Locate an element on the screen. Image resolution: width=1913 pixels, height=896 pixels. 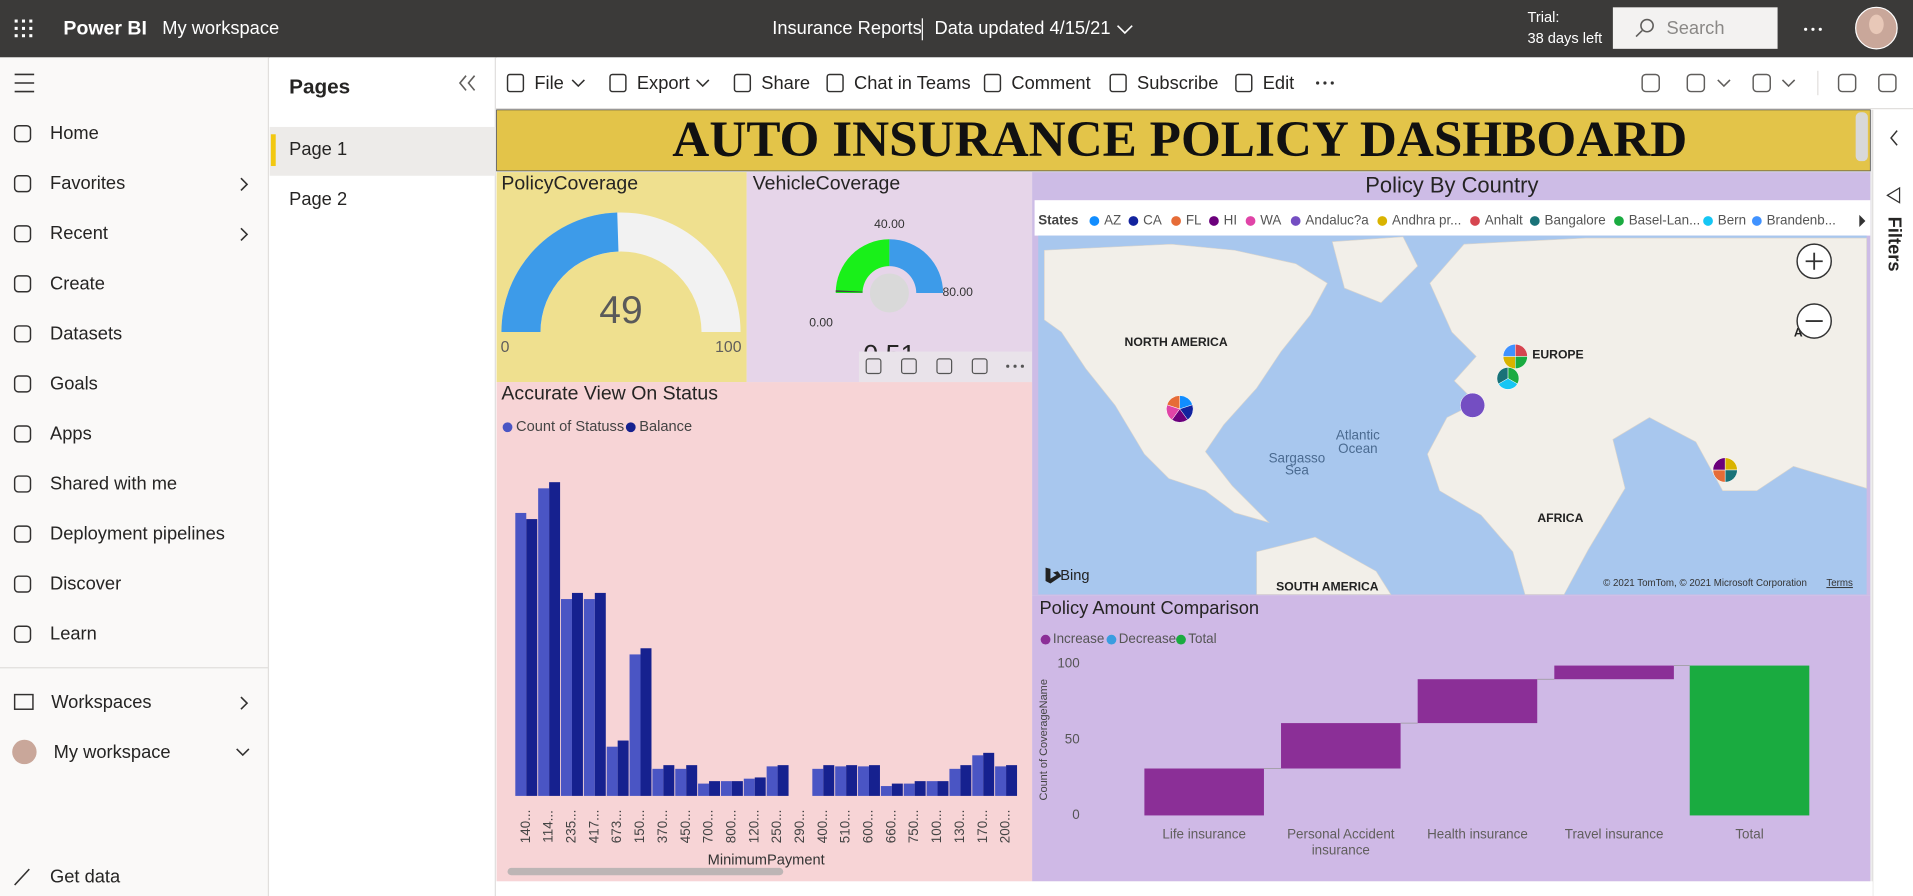
nav-item: Create is located at coordinates (77, 282).